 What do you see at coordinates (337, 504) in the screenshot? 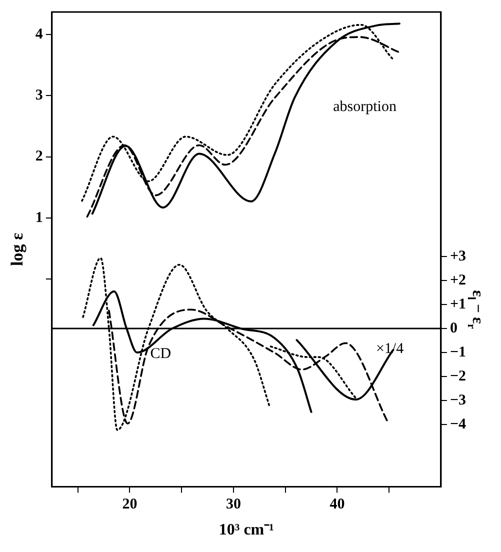
I see `x-tick-label: 40` at bounding box center [337, 504].